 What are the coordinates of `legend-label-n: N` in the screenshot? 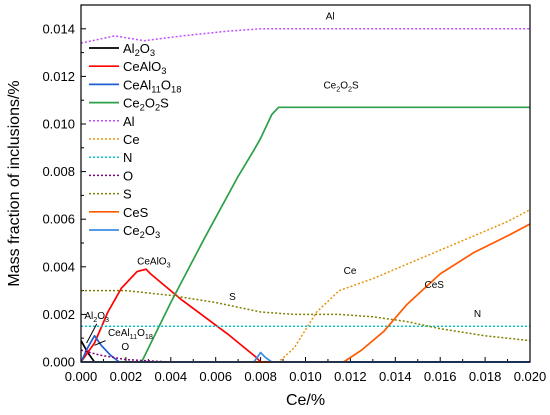 It's located at (127, 157).